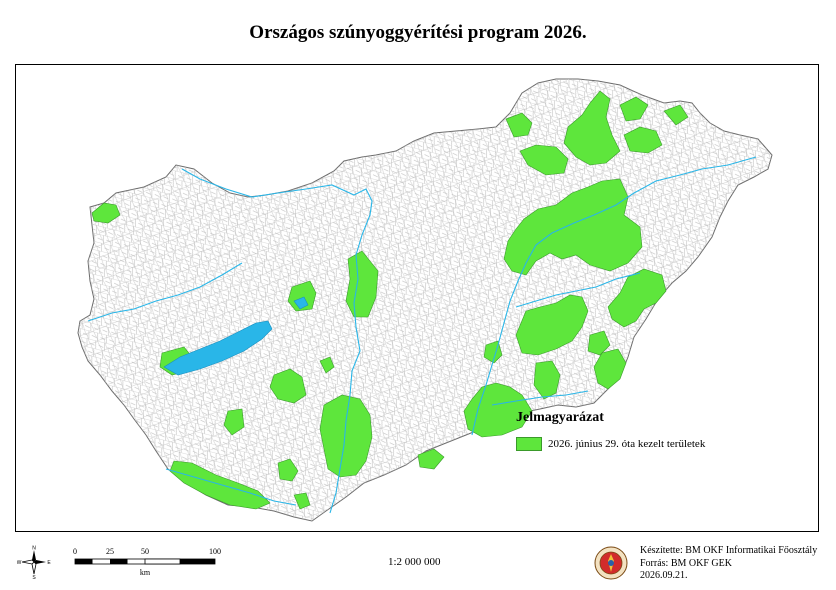 The height and width of the screenshot is (590, 836). Describe the element at coordinates (165, 292) in the screenshot. I see `raba-river` at that location.